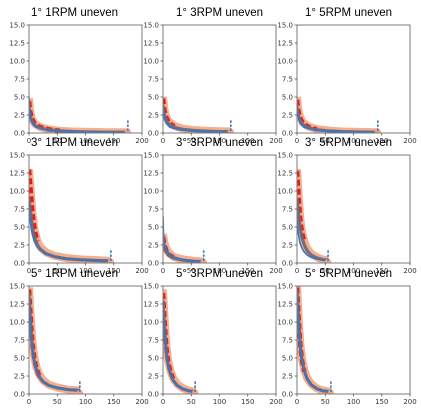  Describe the element at coordinates (348, 13) in the screenshot. I see `chart-title: 1° 5RPM uneven` at that location.